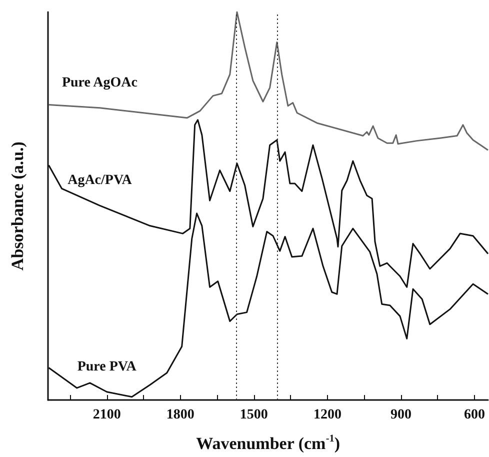 The height and width of the screenshot is (457, 489). Describe the element at coordinates (106, 415) in the screenshot. I see `x-tick-label: 2100` at that location.